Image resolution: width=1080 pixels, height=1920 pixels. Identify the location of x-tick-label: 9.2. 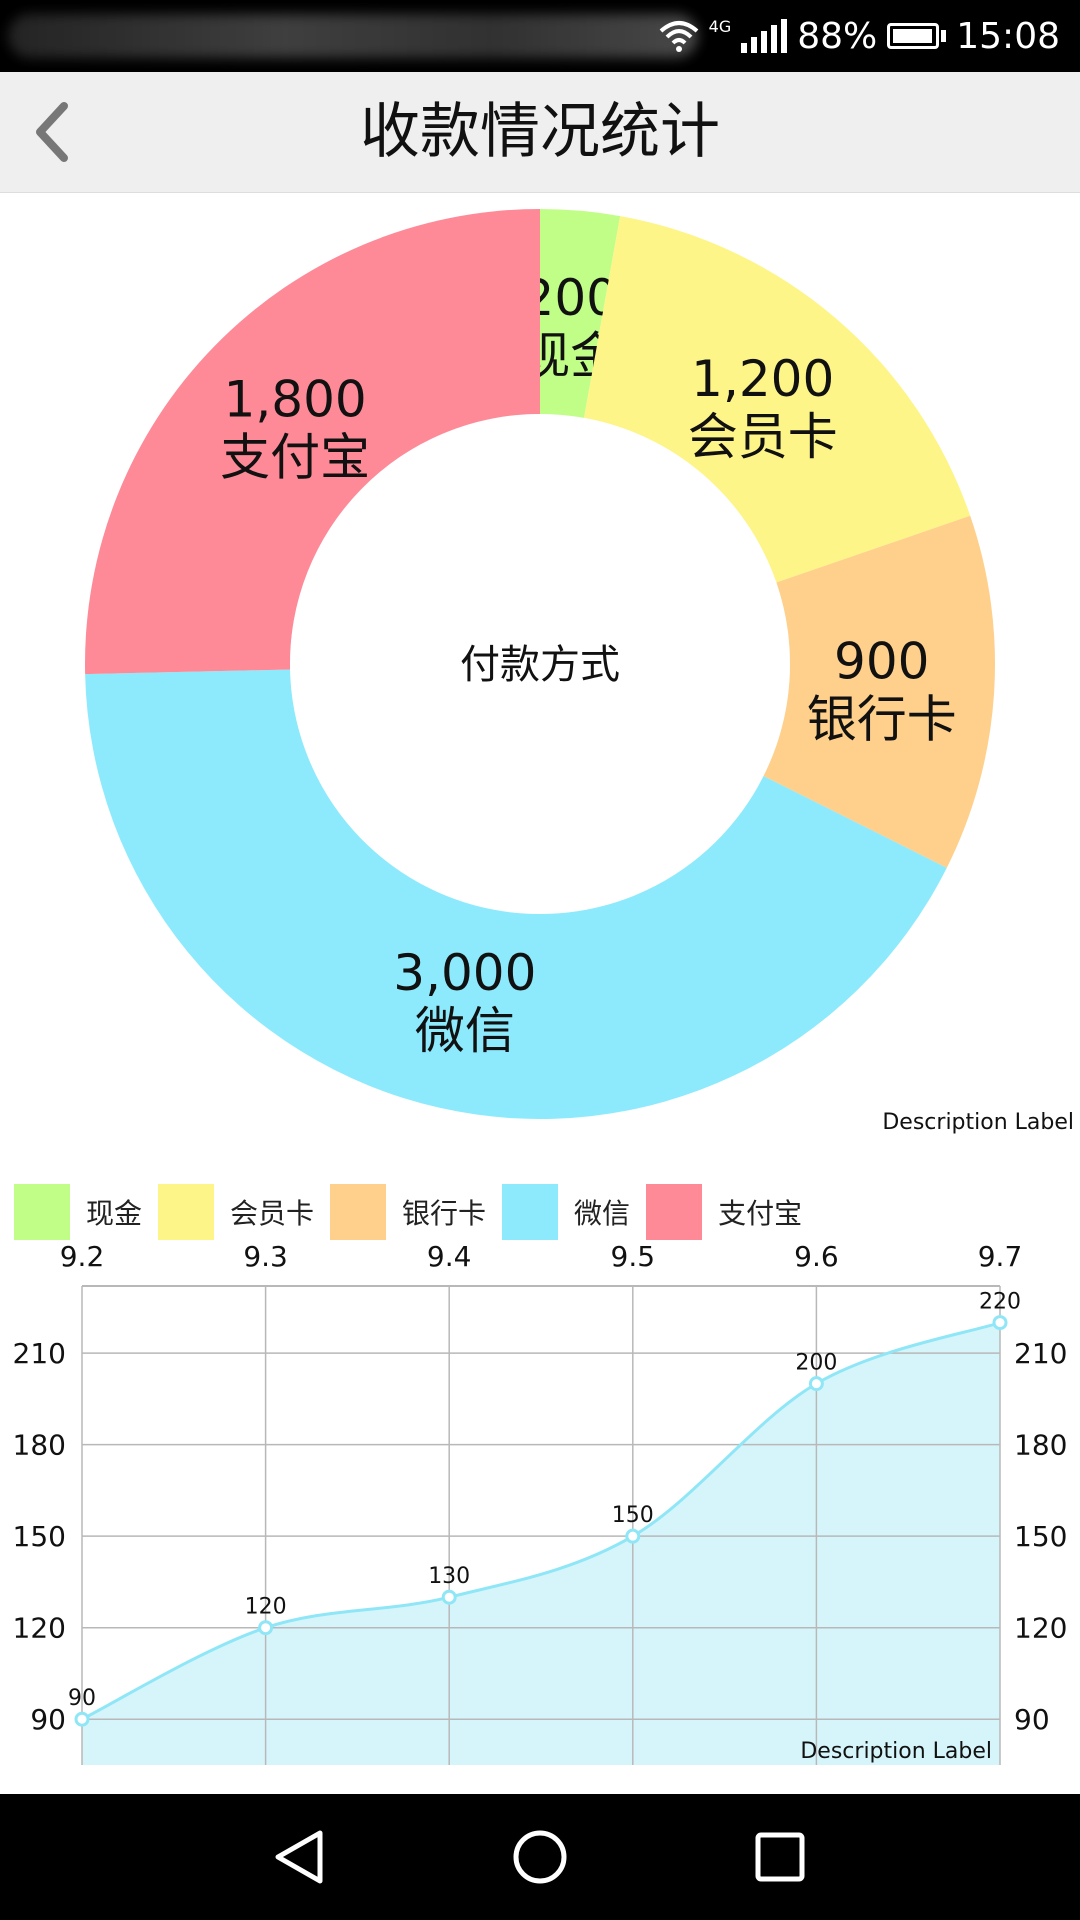
(82, 1256).